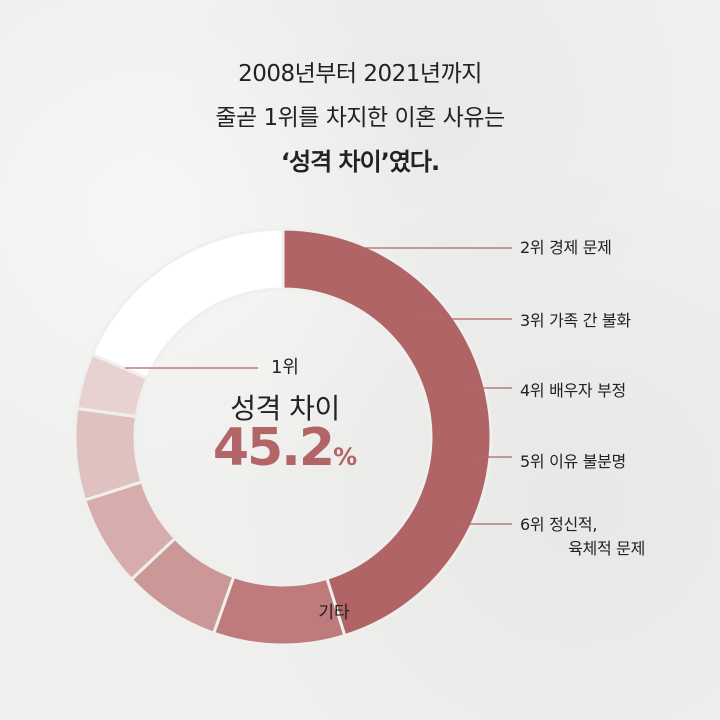 The width and height of the screenshot is (720, 720). What do you see at coordinates (606, 548) in the screenshot?
I see `label-rank-6-line-2: 육체적 문제` at bounding box center [606, 548].